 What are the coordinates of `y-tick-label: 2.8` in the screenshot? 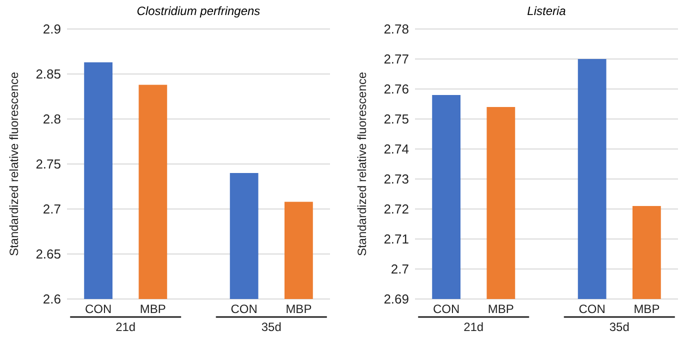 It's located at (51, 119).